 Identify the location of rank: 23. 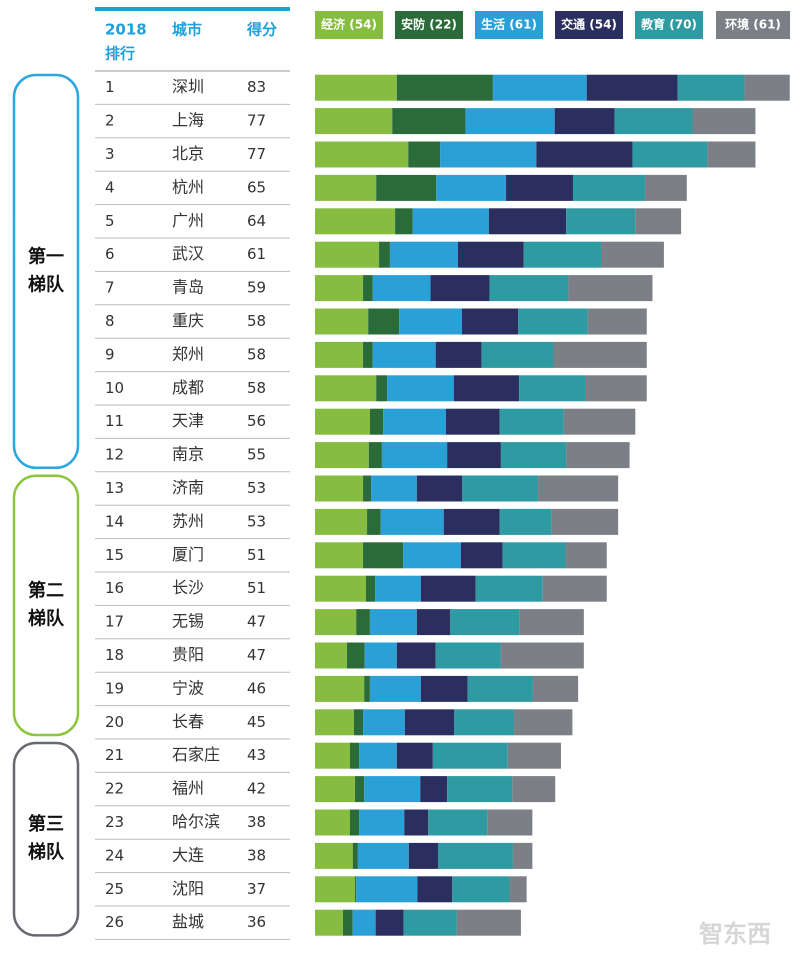
(114, 822).